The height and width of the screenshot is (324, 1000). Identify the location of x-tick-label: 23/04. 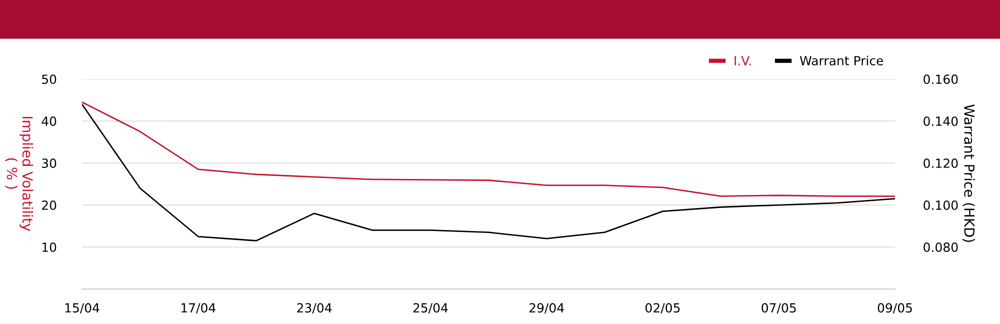
(314, 308).